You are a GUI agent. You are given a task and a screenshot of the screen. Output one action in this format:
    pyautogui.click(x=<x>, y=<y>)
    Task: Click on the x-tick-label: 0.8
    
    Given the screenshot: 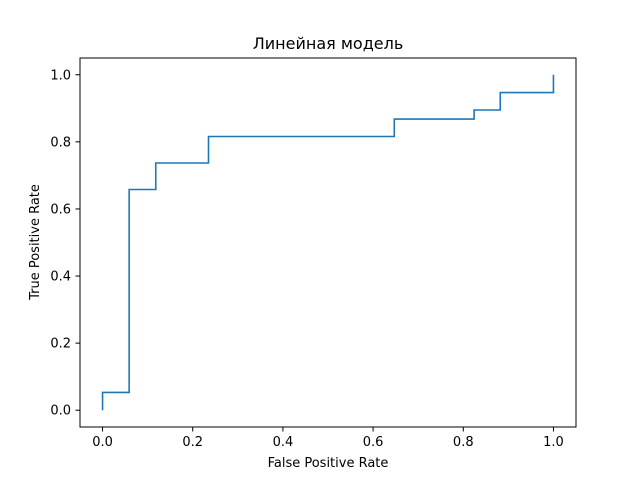 What is the action you would take?
    pyautogui.click(x=463, y=442)
    